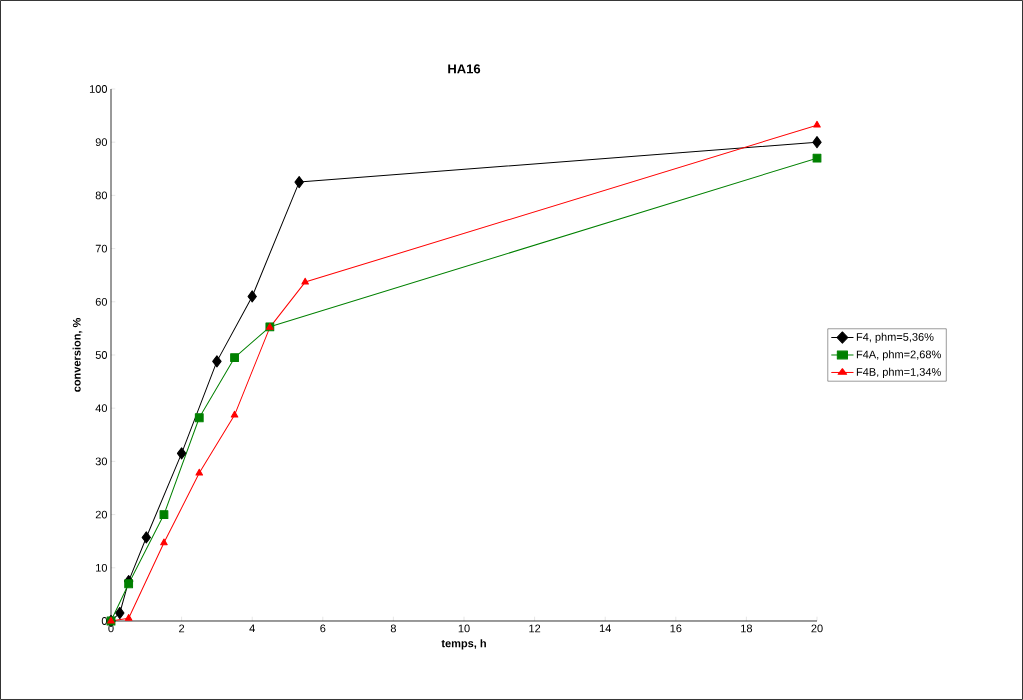  Describe the element at coordinates (98, 89) in the screenshot. I see `y-tick-label: 100` at that location.